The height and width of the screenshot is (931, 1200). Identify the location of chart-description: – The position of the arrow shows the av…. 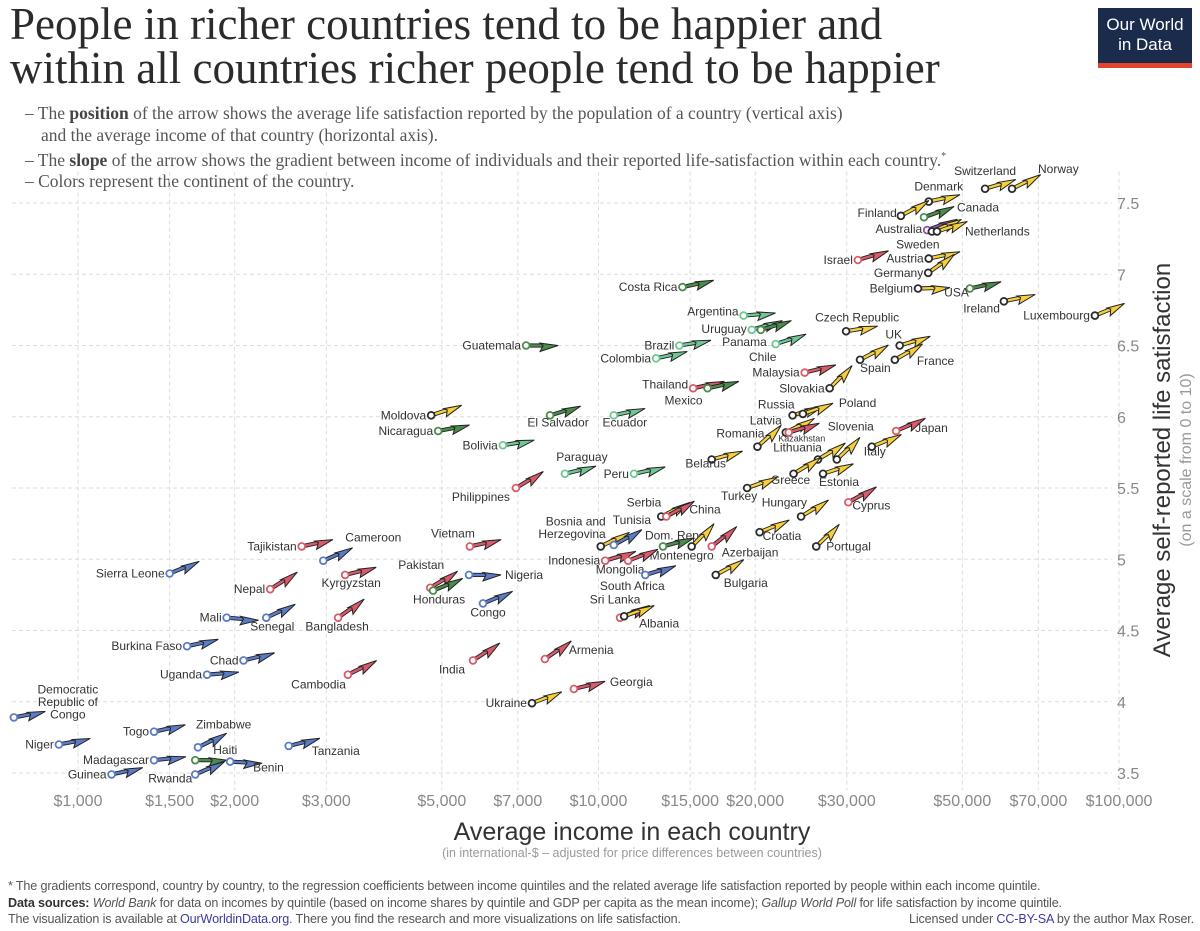
(485, 148).